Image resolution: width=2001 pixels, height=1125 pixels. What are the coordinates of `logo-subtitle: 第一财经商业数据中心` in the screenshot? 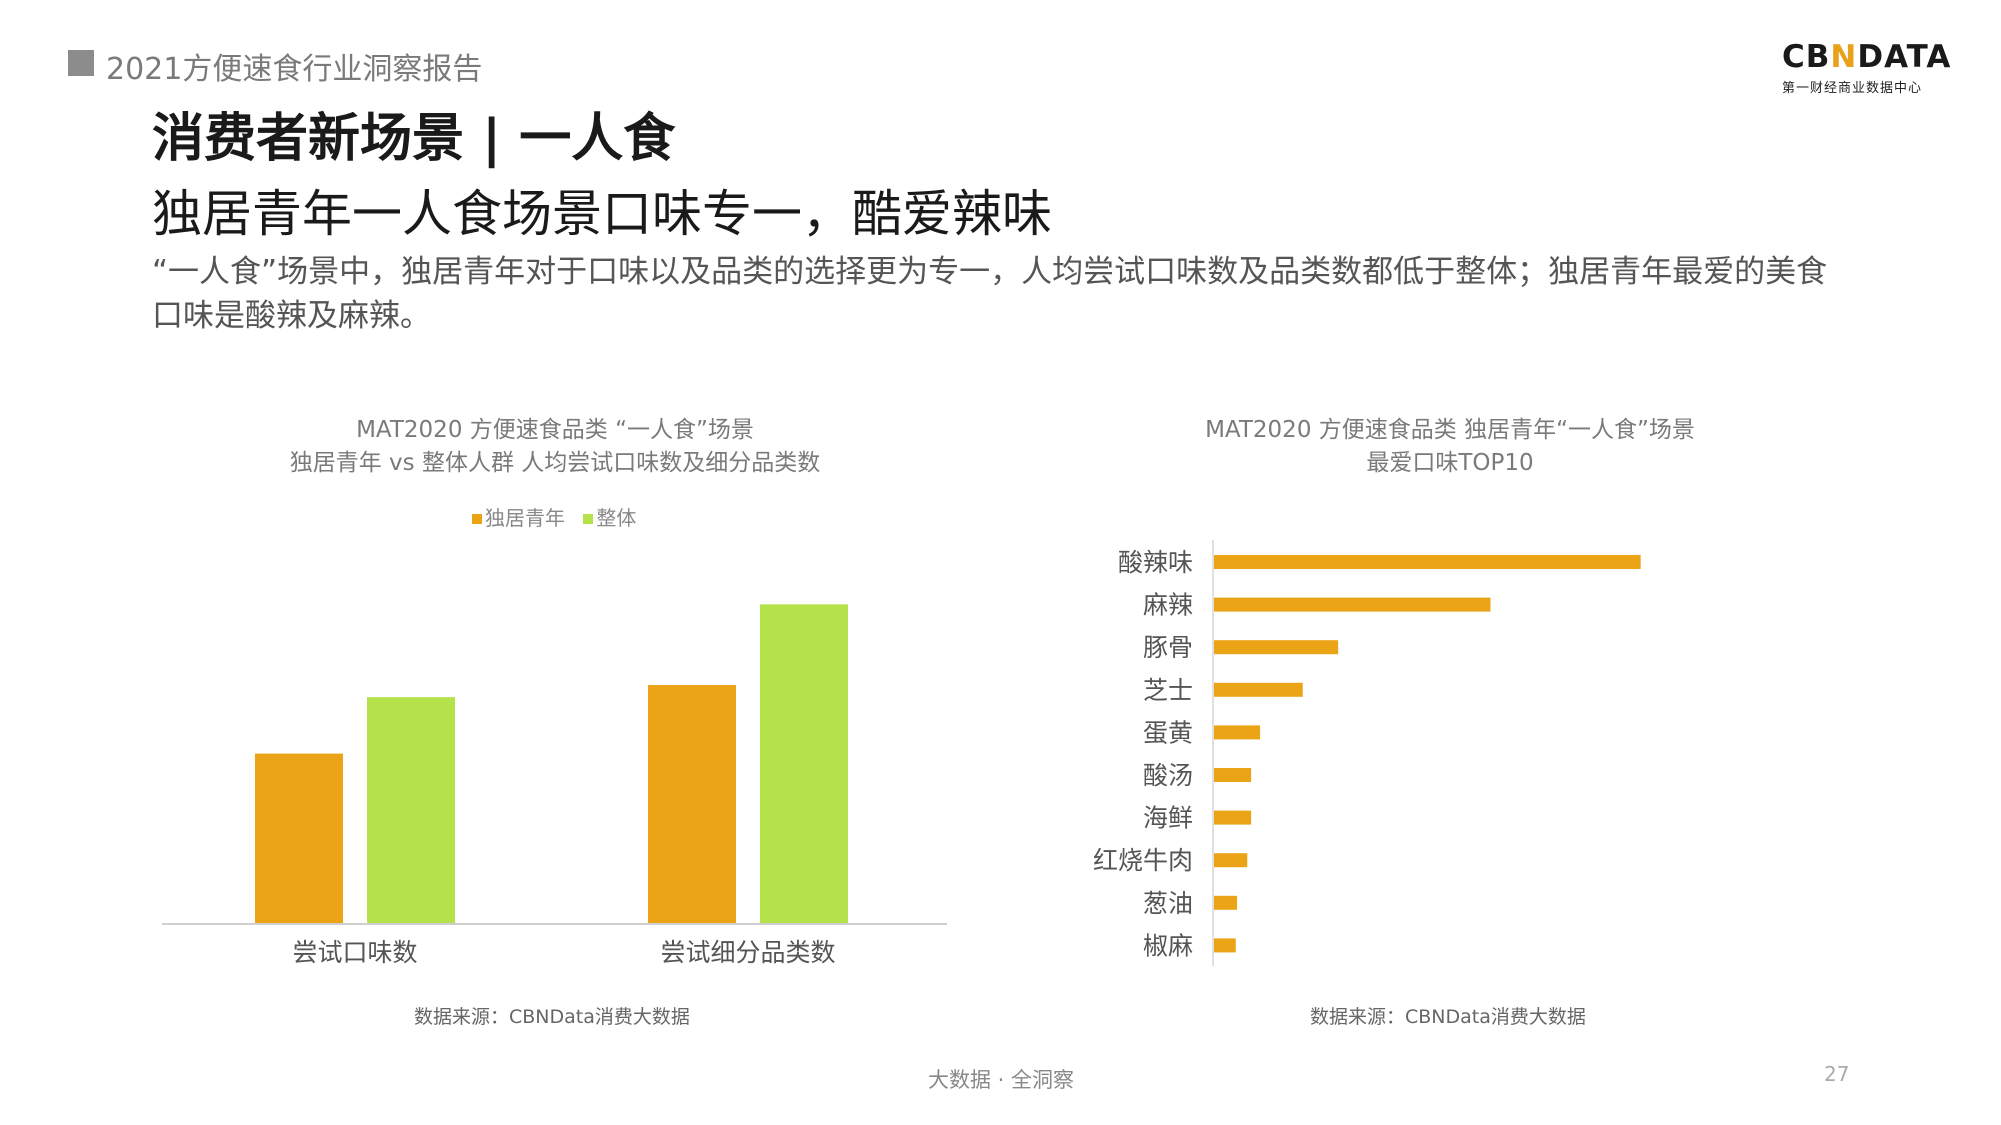 It's located at (1852, 88).